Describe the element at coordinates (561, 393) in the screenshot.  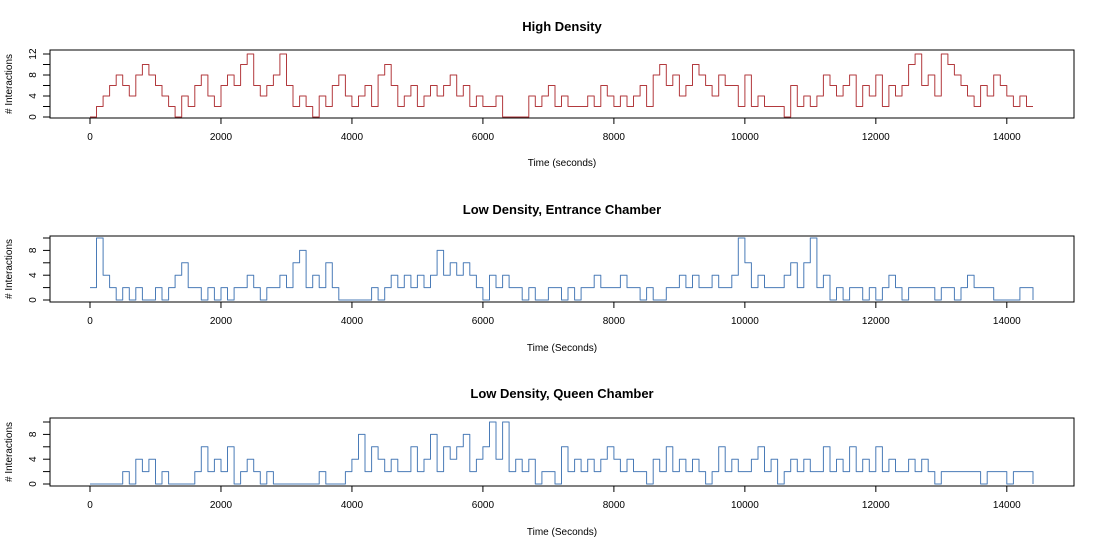
I see `chart-title: Low Density, Queen Chamber` at that location.